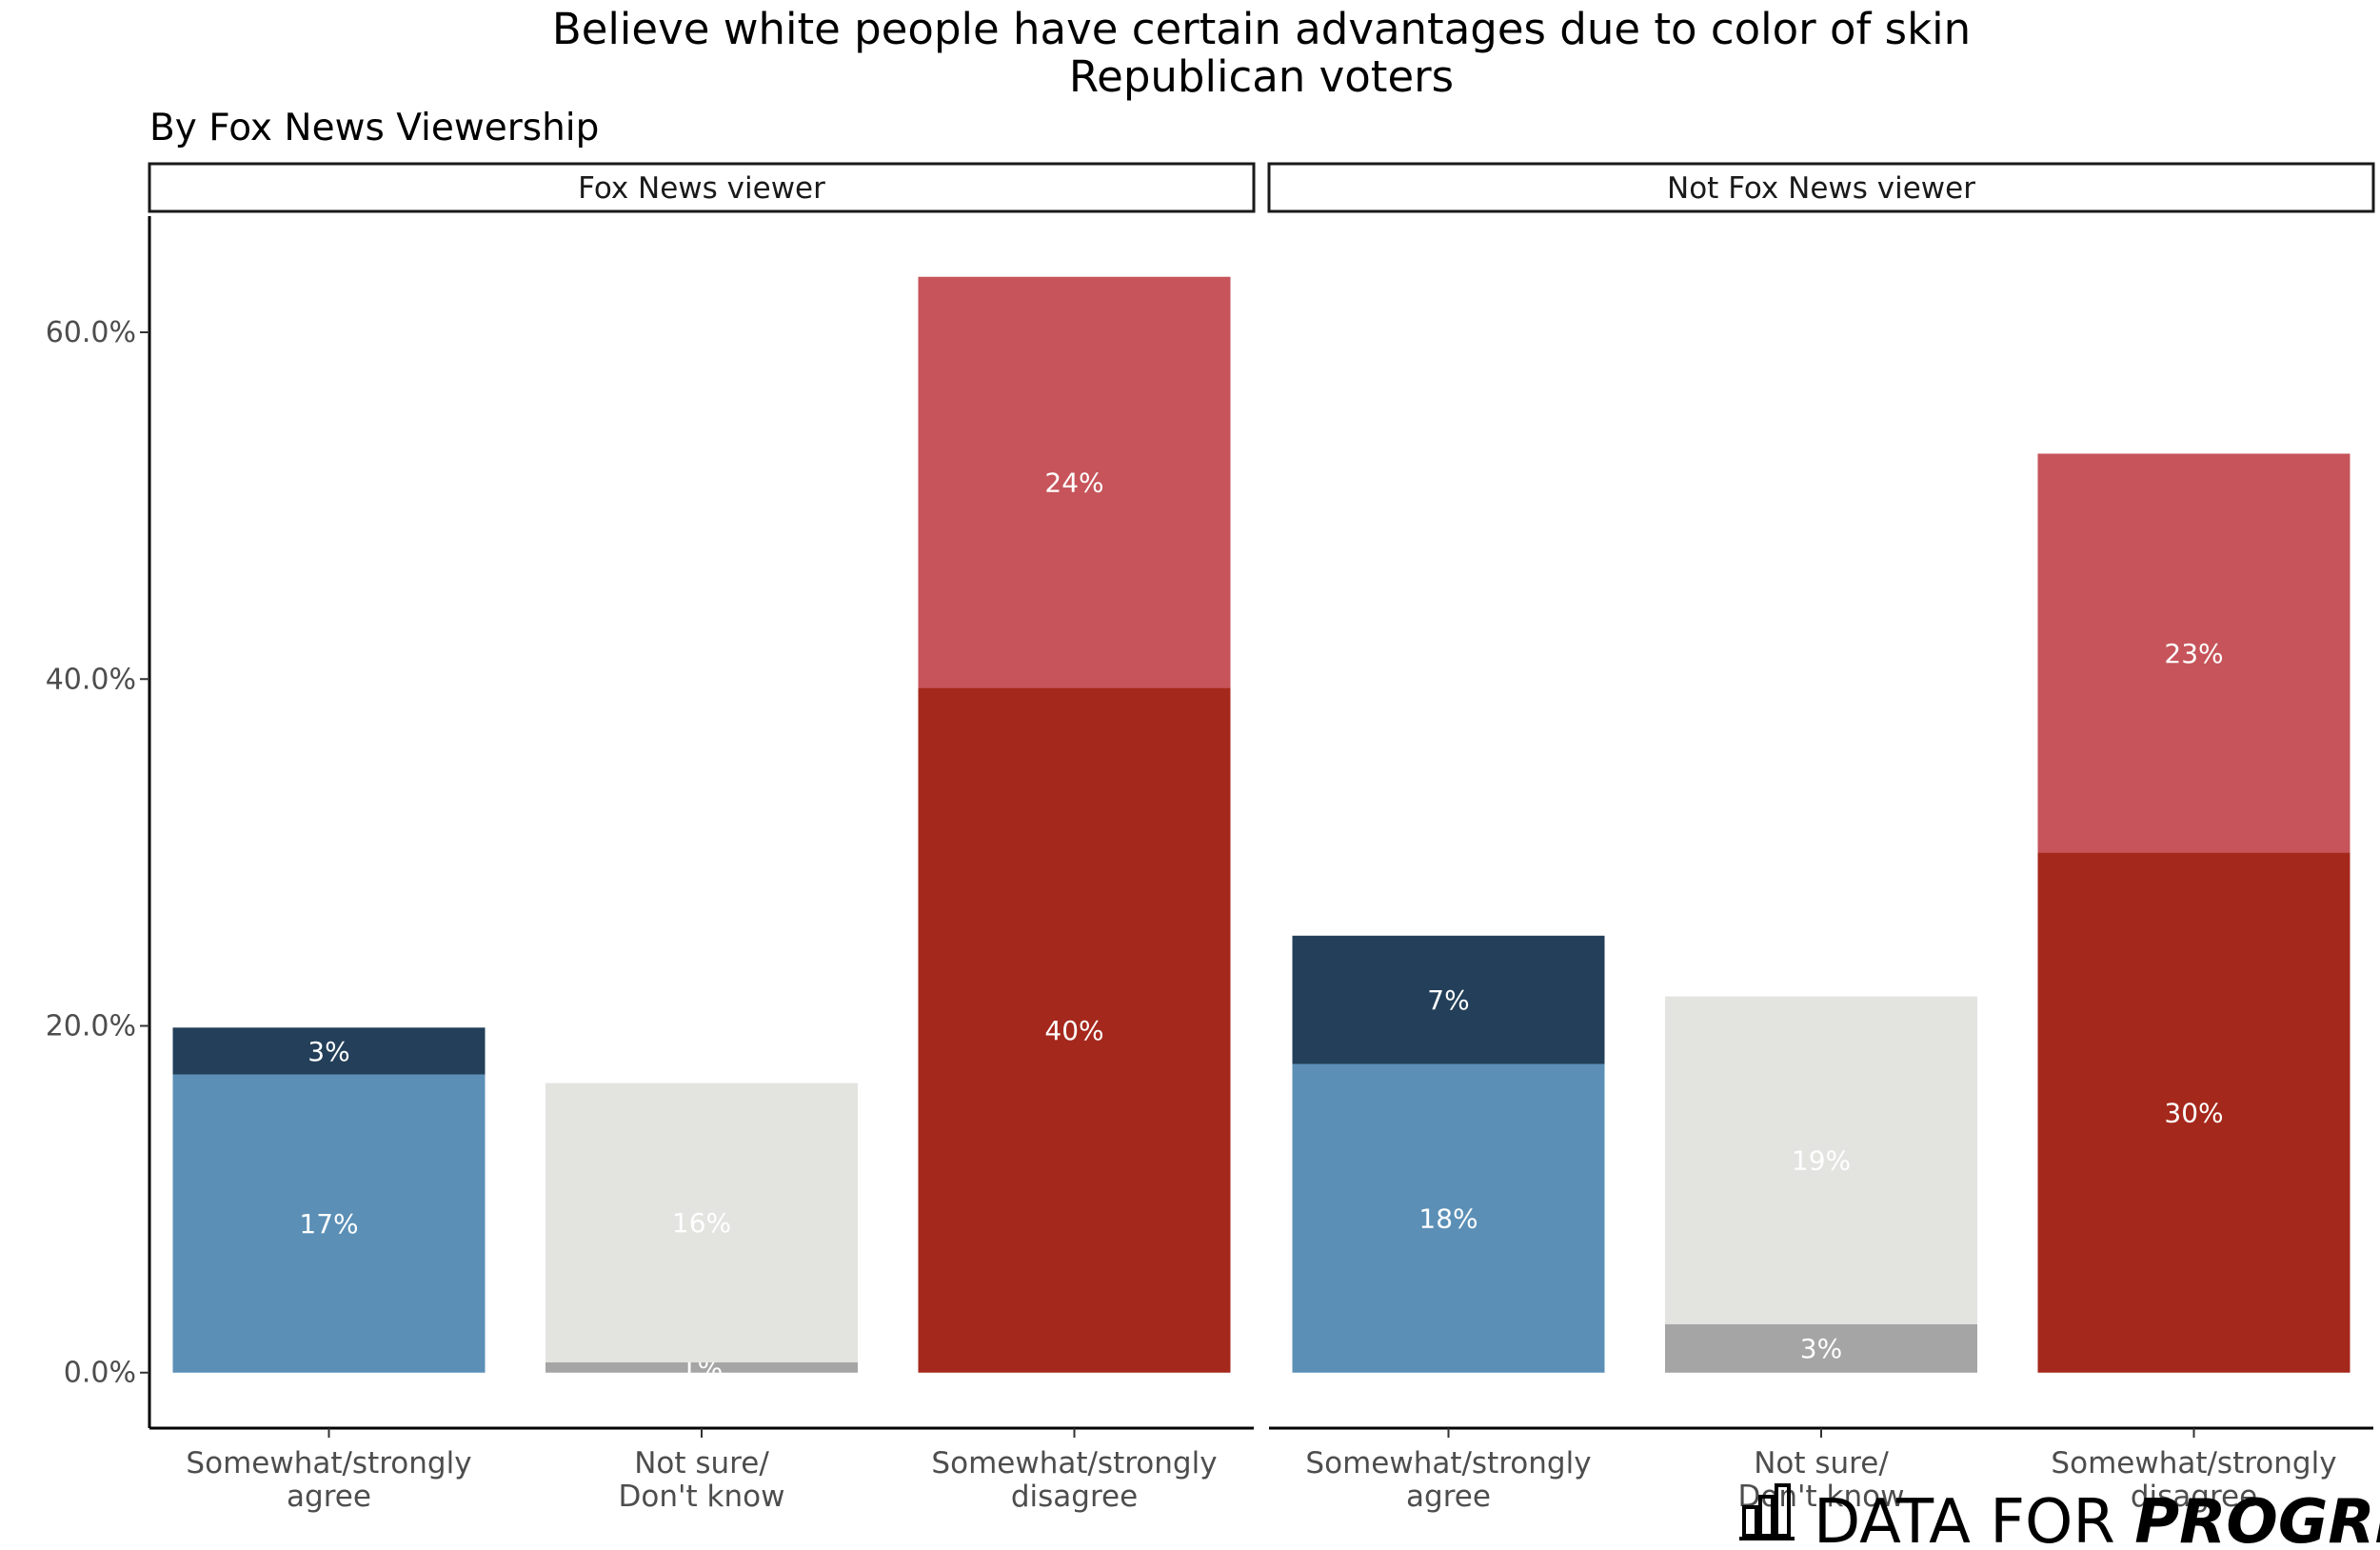 The height and width of the screenshot is (1550, 2380). What do you see at coordinates (91, 679) in the screenshot?
I see `y-tick-label: 40.0%` at bounding box center [91, 679].